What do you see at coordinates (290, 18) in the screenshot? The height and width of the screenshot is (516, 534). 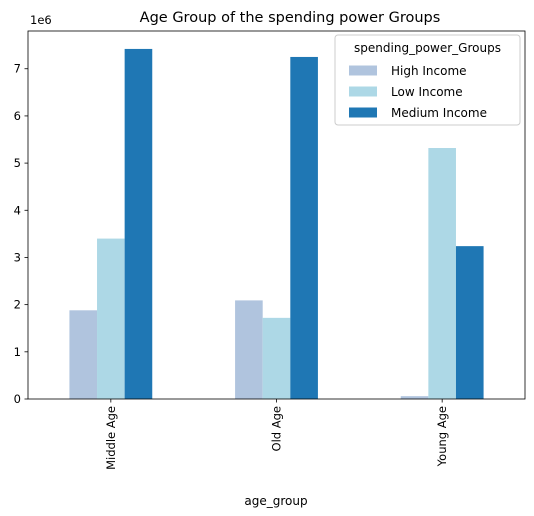 I see `chart-title: Age Group of the spending power Groups` at bounding box center [290, 18].